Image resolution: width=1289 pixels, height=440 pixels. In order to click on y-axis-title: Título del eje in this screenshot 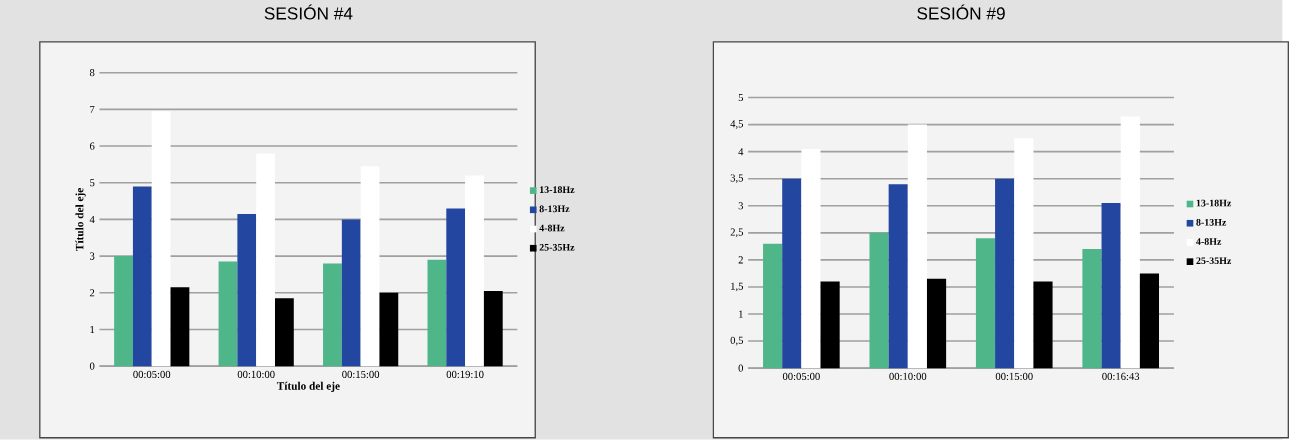, I will do `click(80, 219)`.